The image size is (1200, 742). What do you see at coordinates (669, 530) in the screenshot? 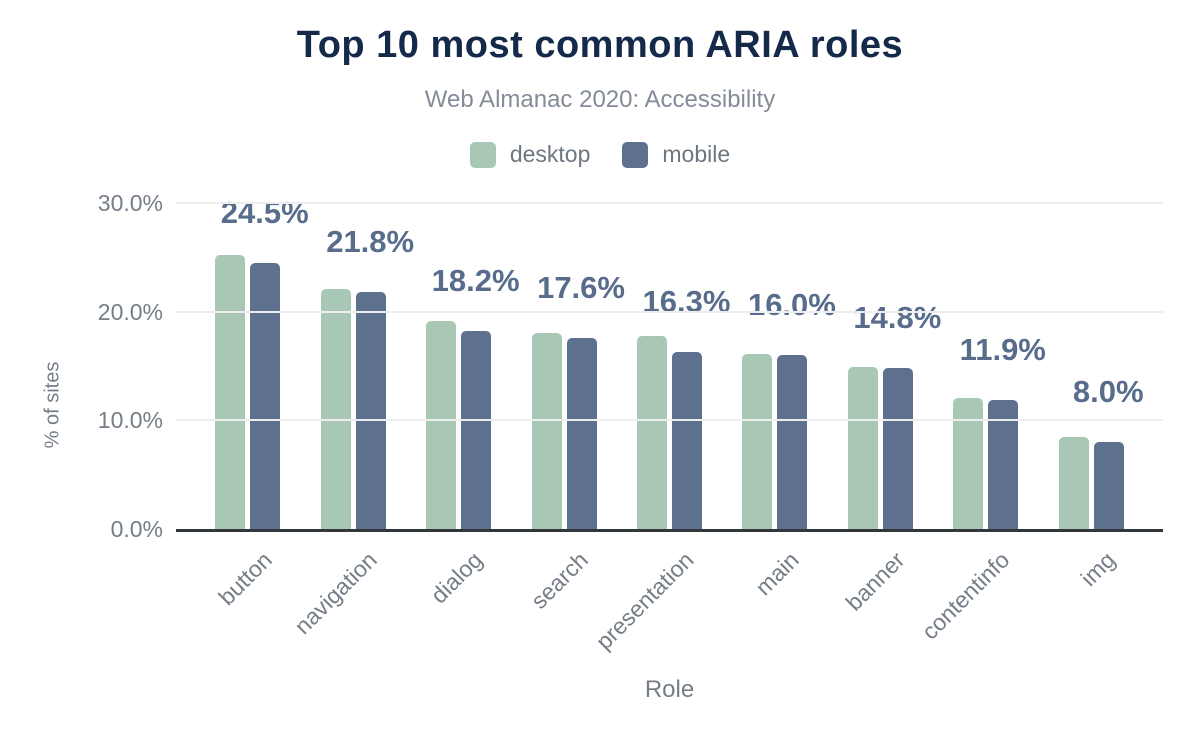
I see `x-axis-baseline` at bounding box center [669, 530].